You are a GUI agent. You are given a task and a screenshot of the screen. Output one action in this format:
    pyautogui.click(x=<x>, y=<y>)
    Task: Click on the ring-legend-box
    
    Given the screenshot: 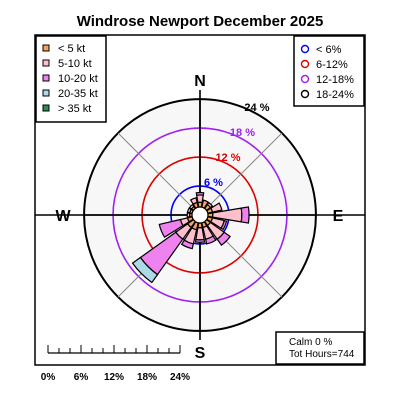 What is the action you would take?
    pyautogui.click(x=329, y=71)
    